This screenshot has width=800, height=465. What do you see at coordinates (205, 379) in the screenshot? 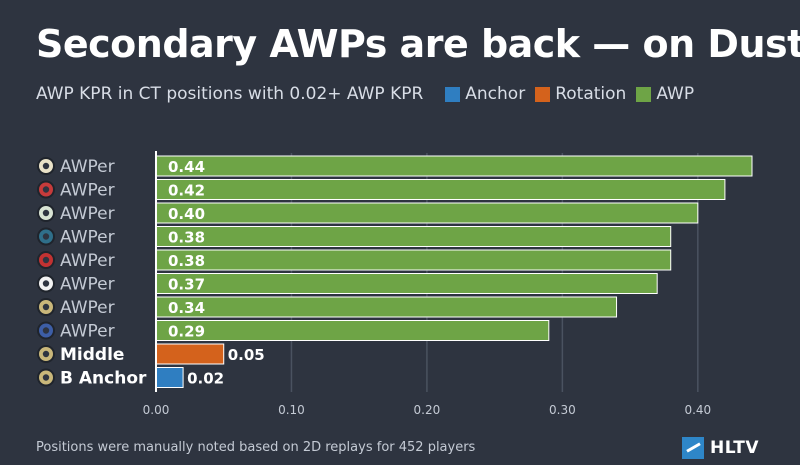
I see `bar-value-label: 0.02` at bounding box center [205, 379].